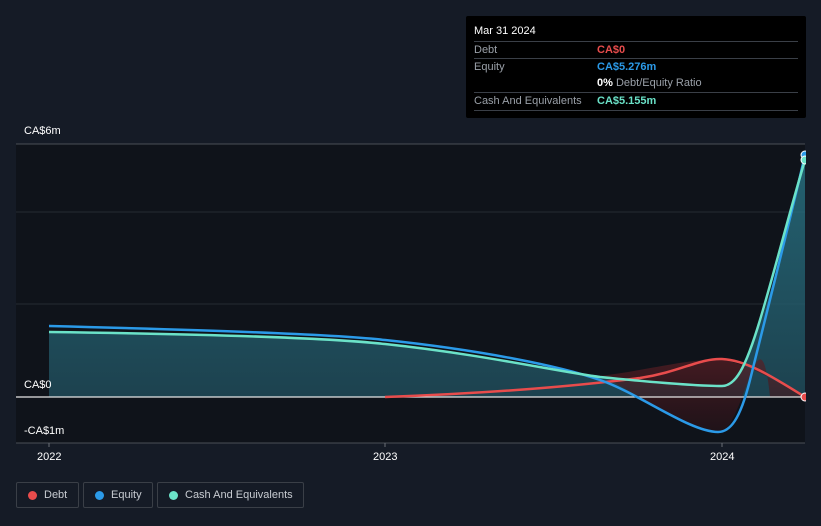 The image size is (821, 526). Describe the element at coordinates (38, 385) in the screenshot. I see `y-label-zero: CA$0` at that location.